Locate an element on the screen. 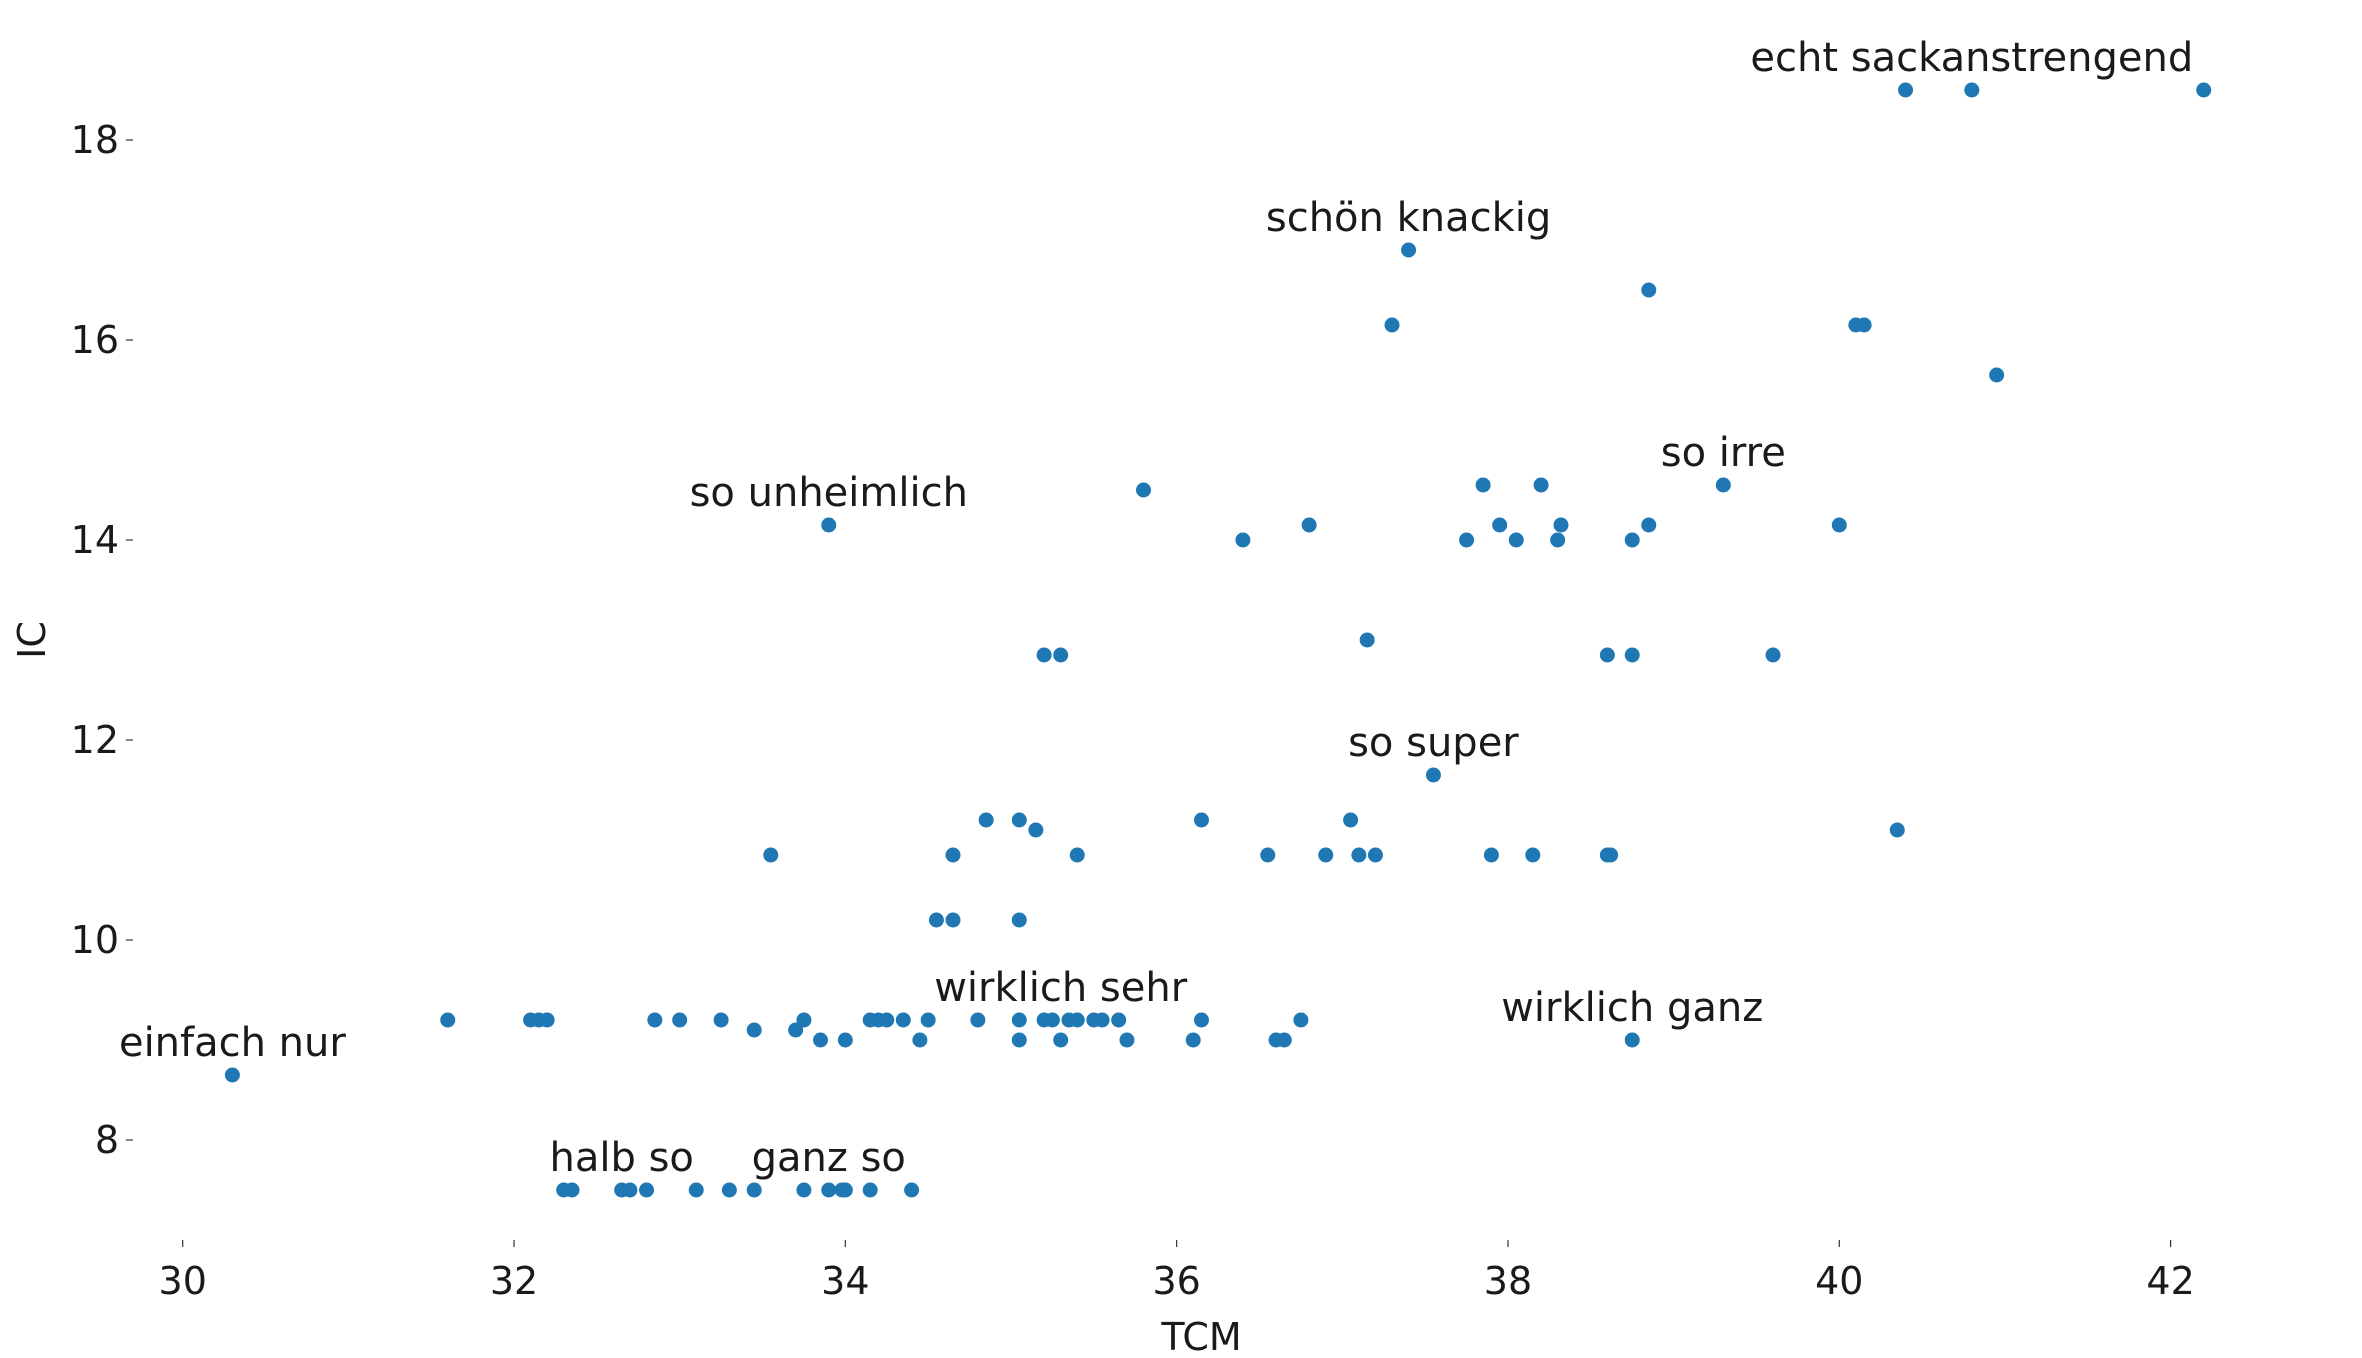 This screenshot has width=2362, height=1358. annotation-label: halb so is located at coordinates (621, 1158).